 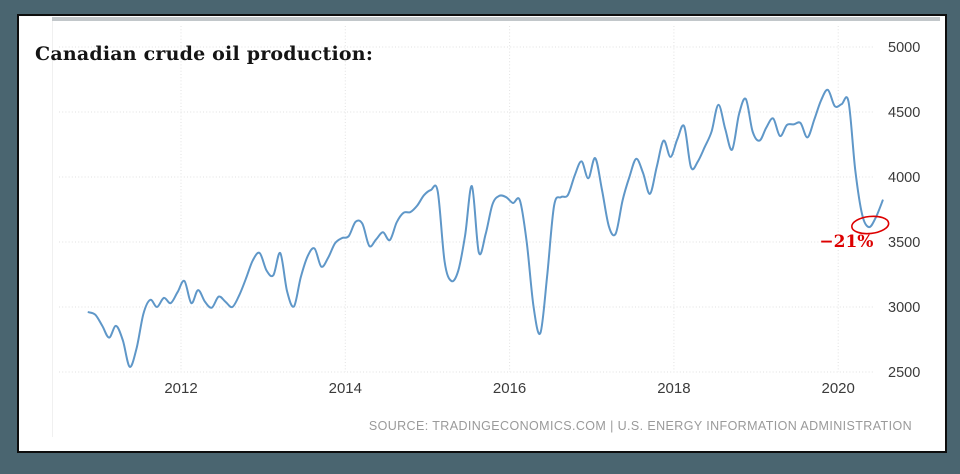 I want to click on widget-top-bar, so click(x=496, y=19).